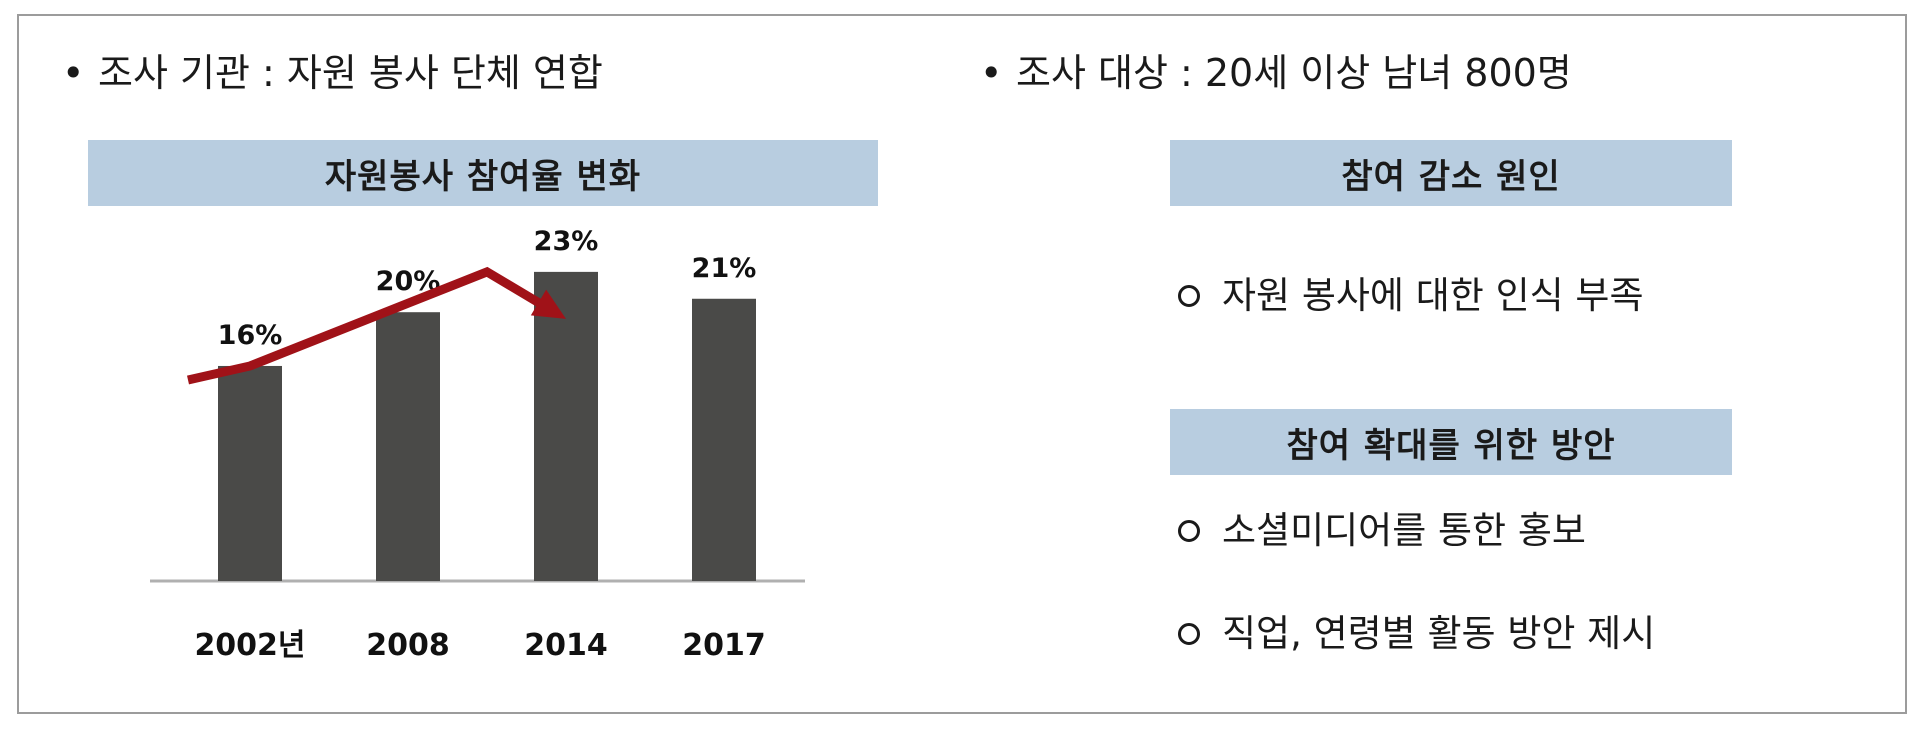 The image size is (1924, 730). I want to click on decline-item: 자원 봉사에 대한 인식 부족, so click(1410, 296).